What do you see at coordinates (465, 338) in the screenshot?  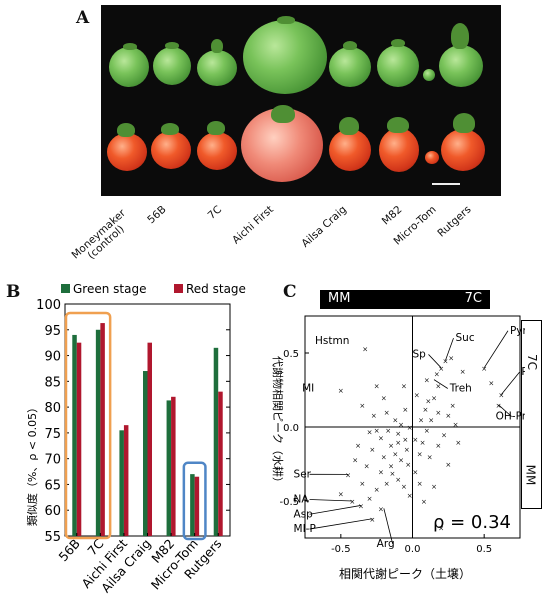 I see `point-annotation: Suc` at bounding box center [465, 338].